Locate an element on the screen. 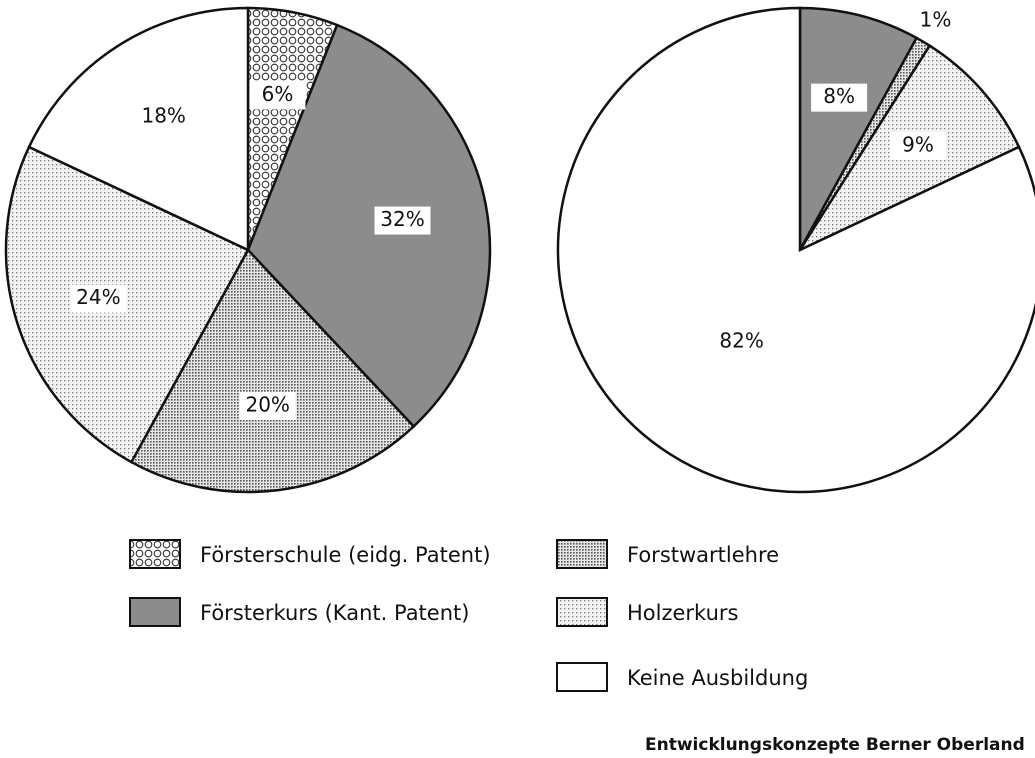  legend-label: Försterschule (eidg. Patent) is located at coordinates (345, 555).